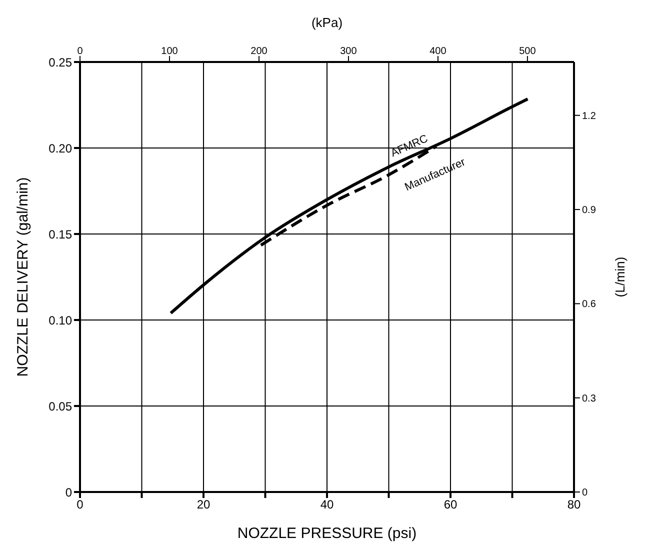 The height and width of the screenshot is (558, 652). What do you see at coordinates (259, 51) in the screenshot?
I see `x2-tick-label: 200` at bounding box center [259, 51].